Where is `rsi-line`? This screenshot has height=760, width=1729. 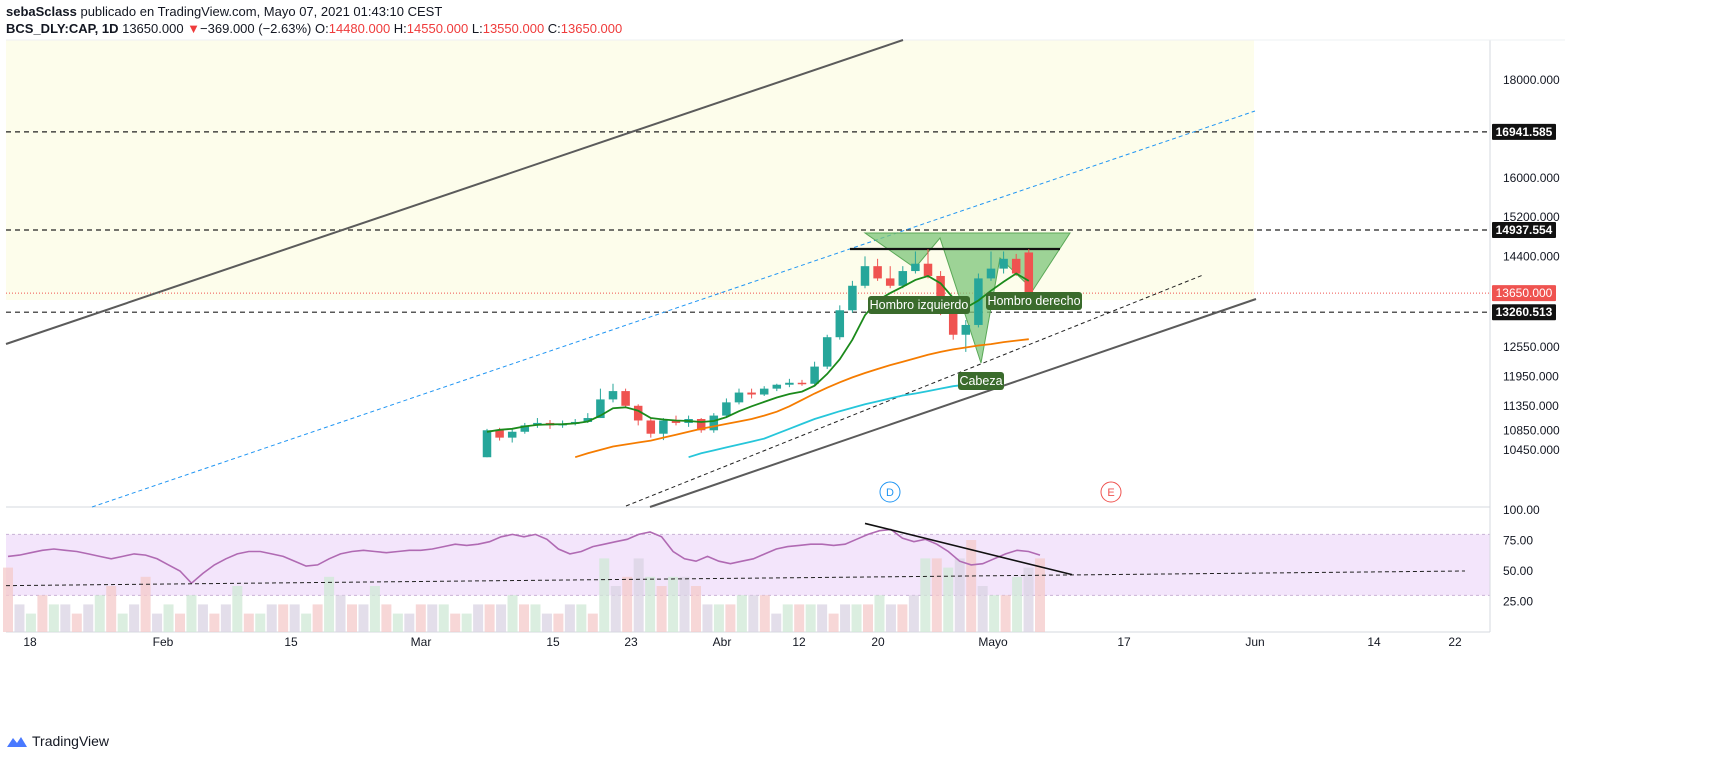
rsi-line is located at coordinates (524, 556).